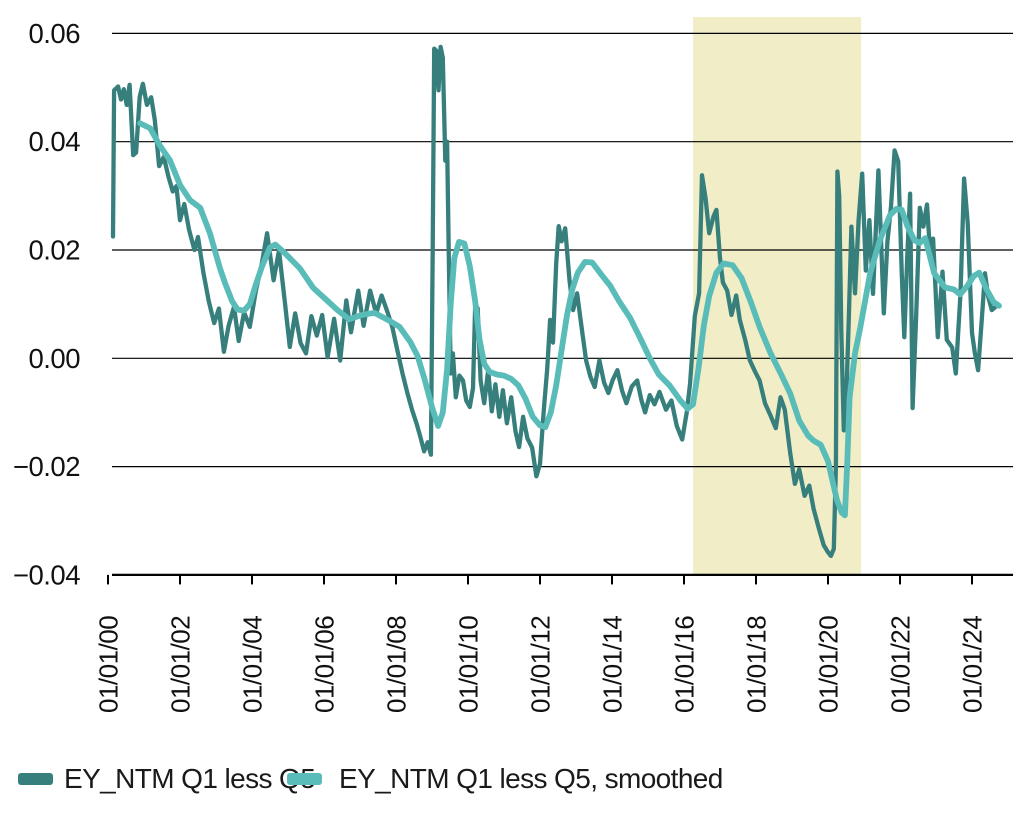 This screenshot has width=1024, height=826. What do you see at coordinates (54, 358) in the screenshot?
I see `y-tick-label: 0.00` at bounding box center [54, 358].